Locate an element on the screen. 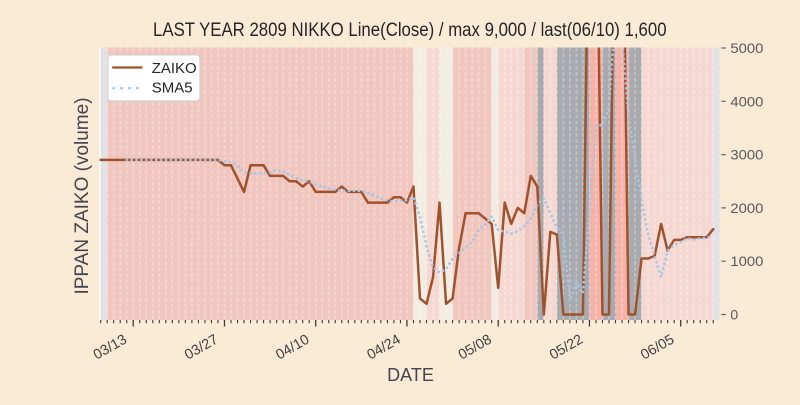 This screenshot has height=405, width=800. svg-text: 5000 is located at coordinates (746, 48).